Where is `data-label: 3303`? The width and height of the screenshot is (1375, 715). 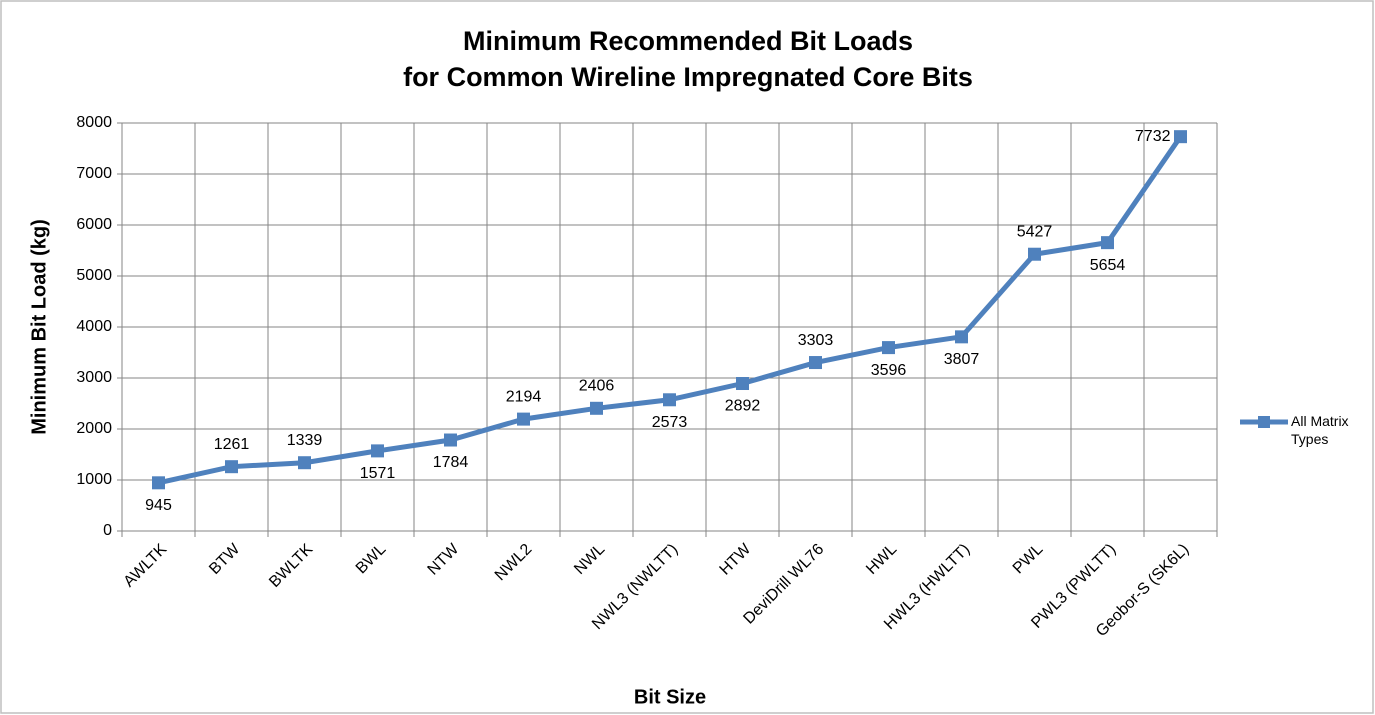
data-label: 3303 is located at coordinates (816, 340).